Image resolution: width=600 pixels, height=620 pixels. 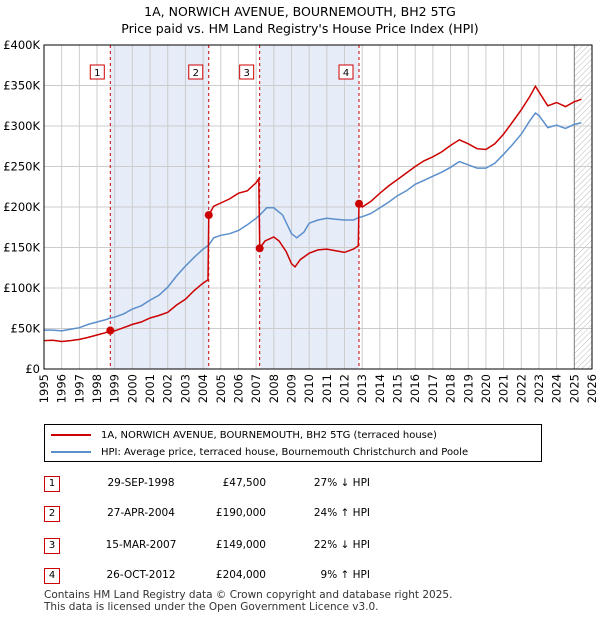 I want to click on sale-label-number: 3, so click(x=246, y=73).